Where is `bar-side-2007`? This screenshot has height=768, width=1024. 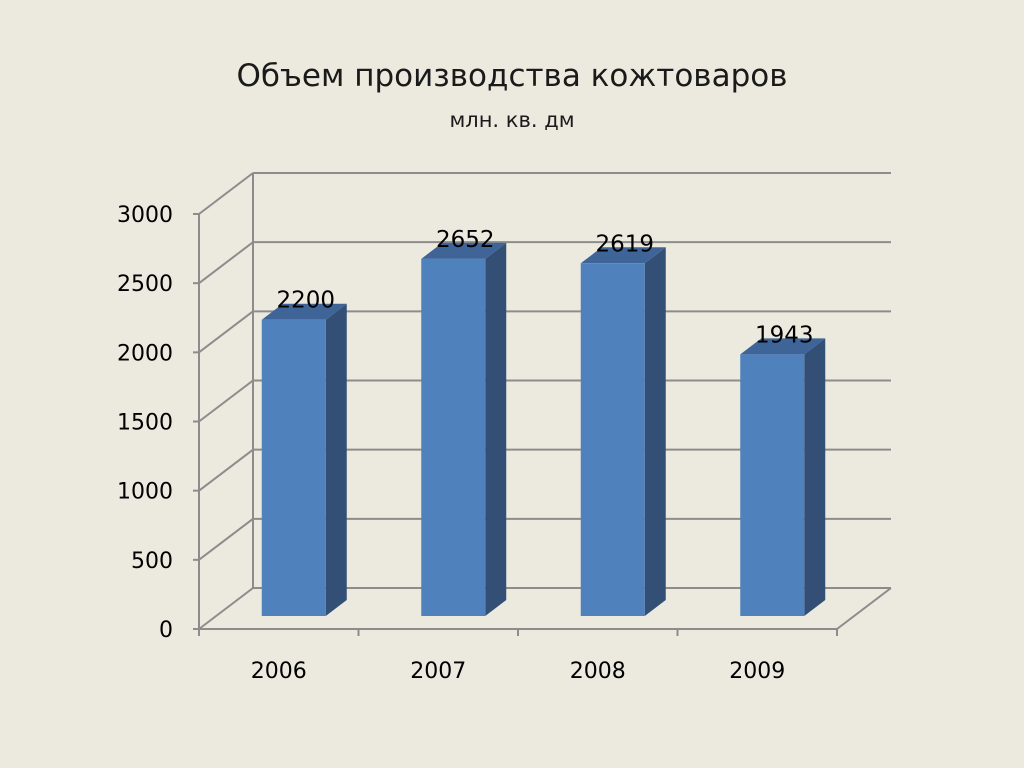 bar-side-2007 is located at coordinates (496, 429).